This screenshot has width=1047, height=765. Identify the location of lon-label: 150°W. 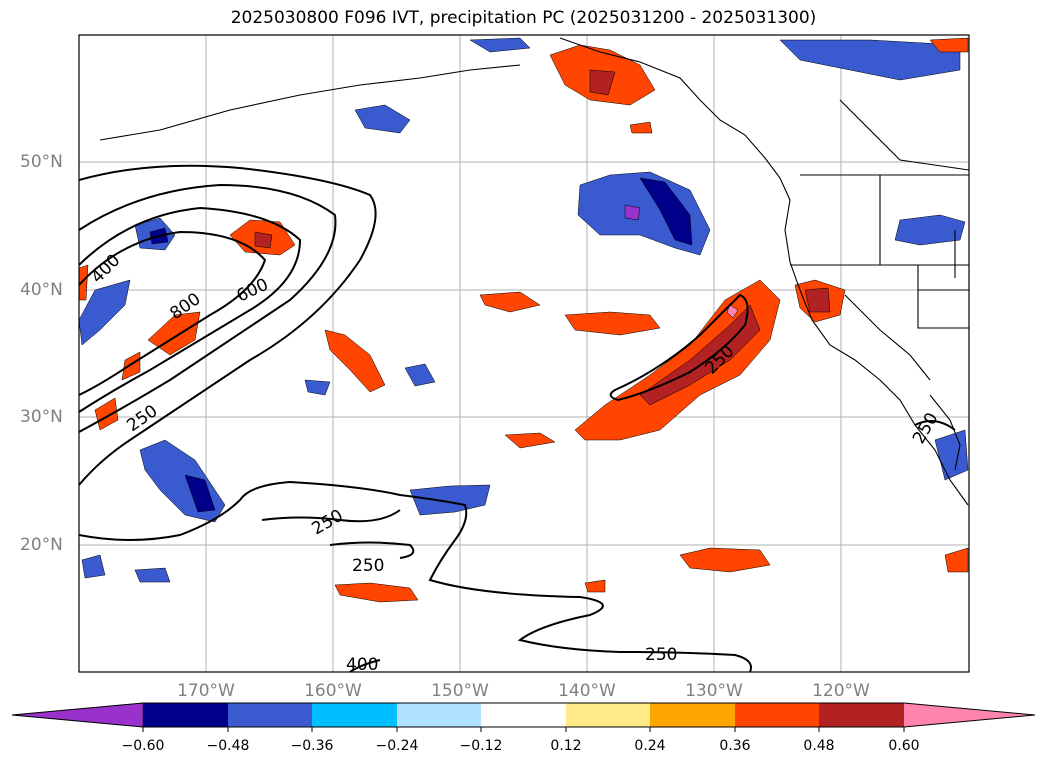
(460, 691).